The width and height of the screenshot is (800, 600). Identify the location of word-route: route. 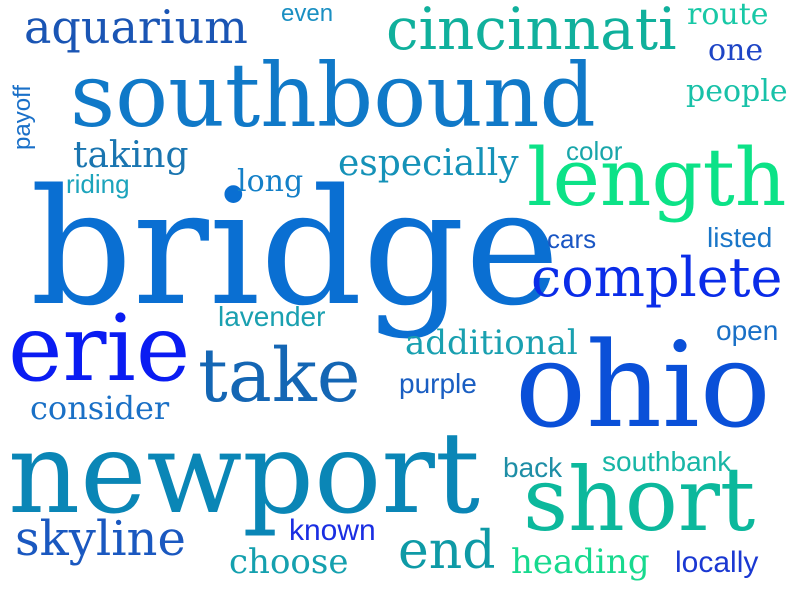
(728, 16).